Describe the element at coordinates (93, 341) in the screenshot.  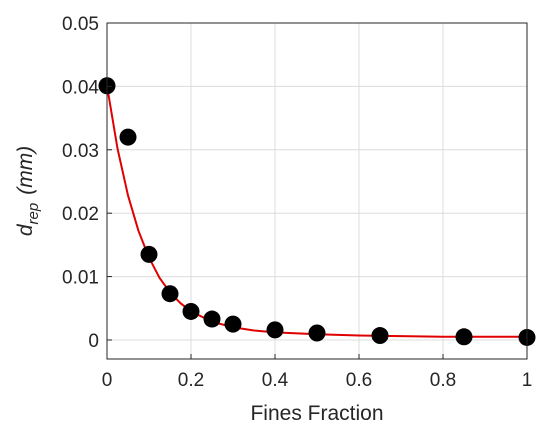
I see `y-tick-label: 0` at that location.